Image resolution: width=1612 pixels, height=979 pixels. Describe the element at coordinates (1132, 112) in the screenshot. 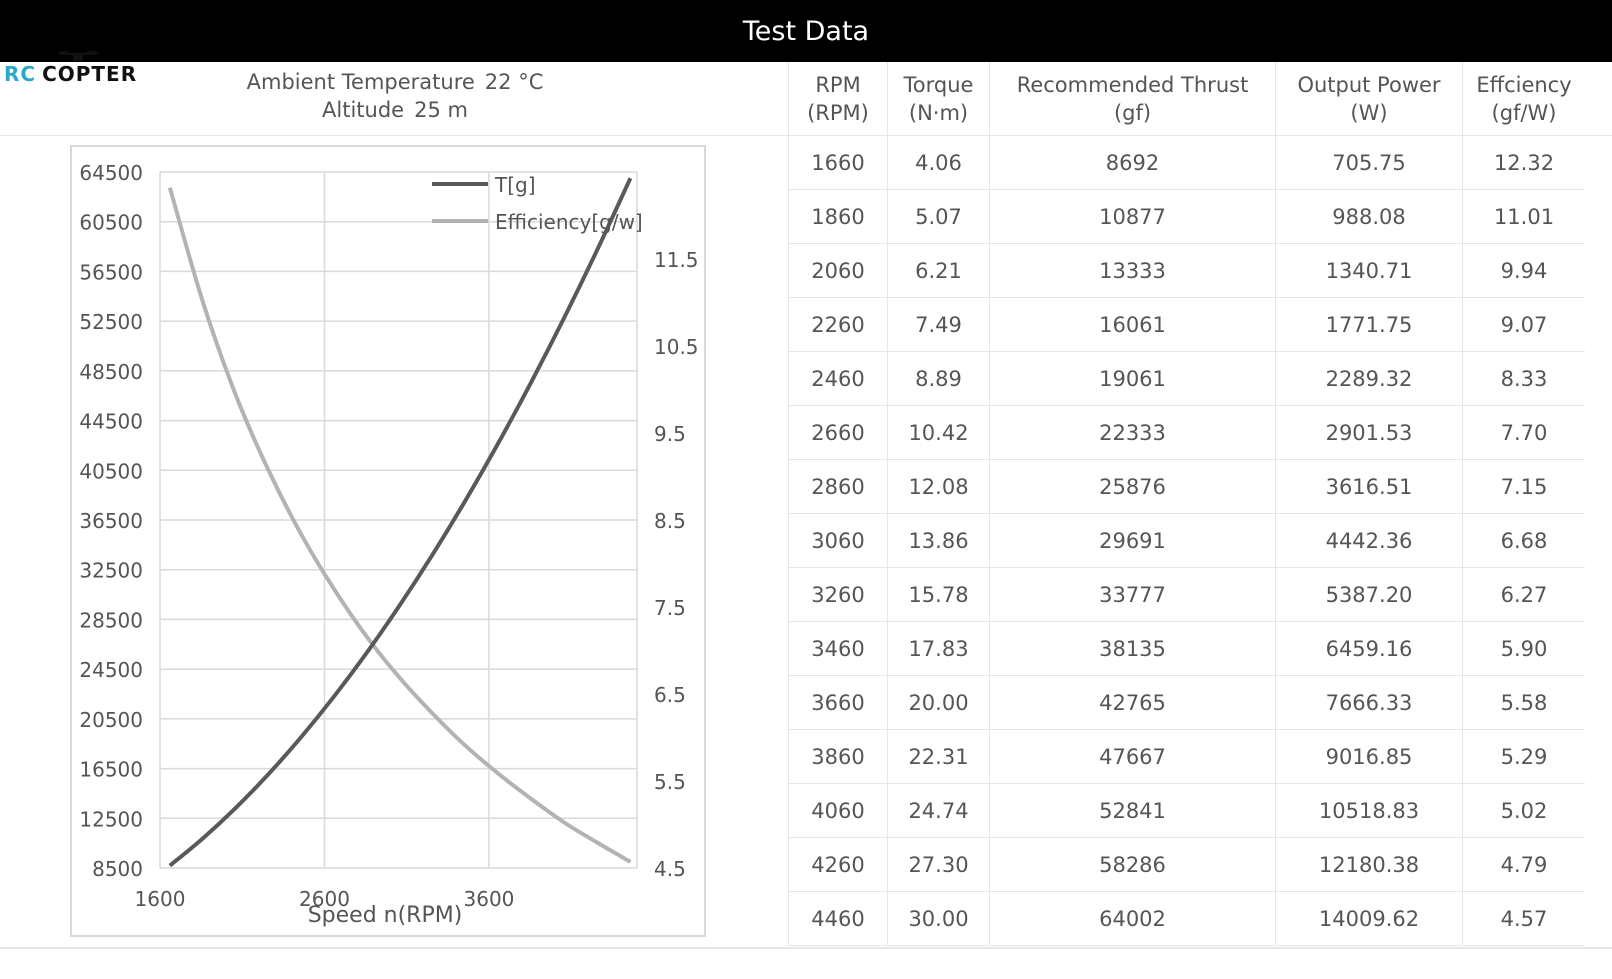

I see `column-header-unit: (gf)` at that location.